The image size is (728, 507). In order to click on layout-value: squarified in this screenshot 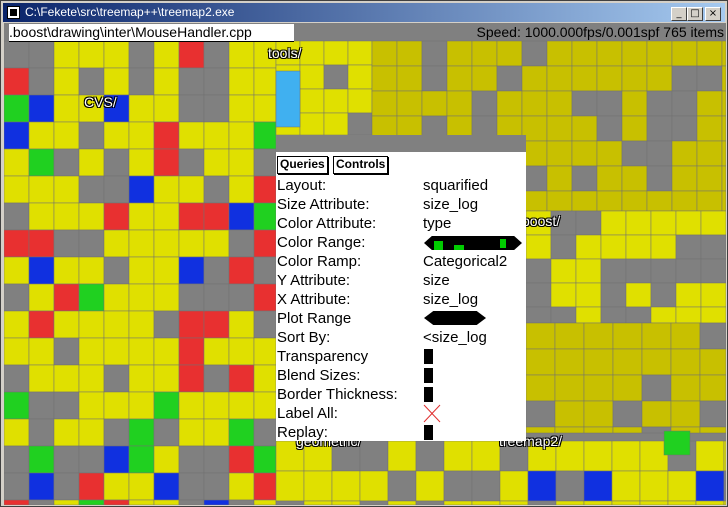, I will do `click(456, 185)`.